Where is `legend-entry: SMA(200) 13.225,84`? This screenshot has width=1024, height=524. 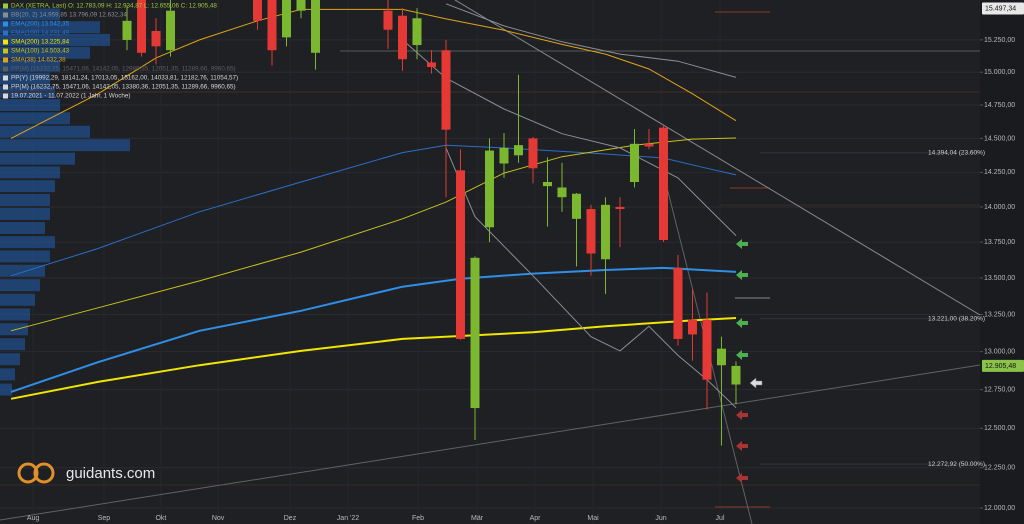
legend-entry: SMA(200) 13.225,84 is located at coordinates (40, 42).